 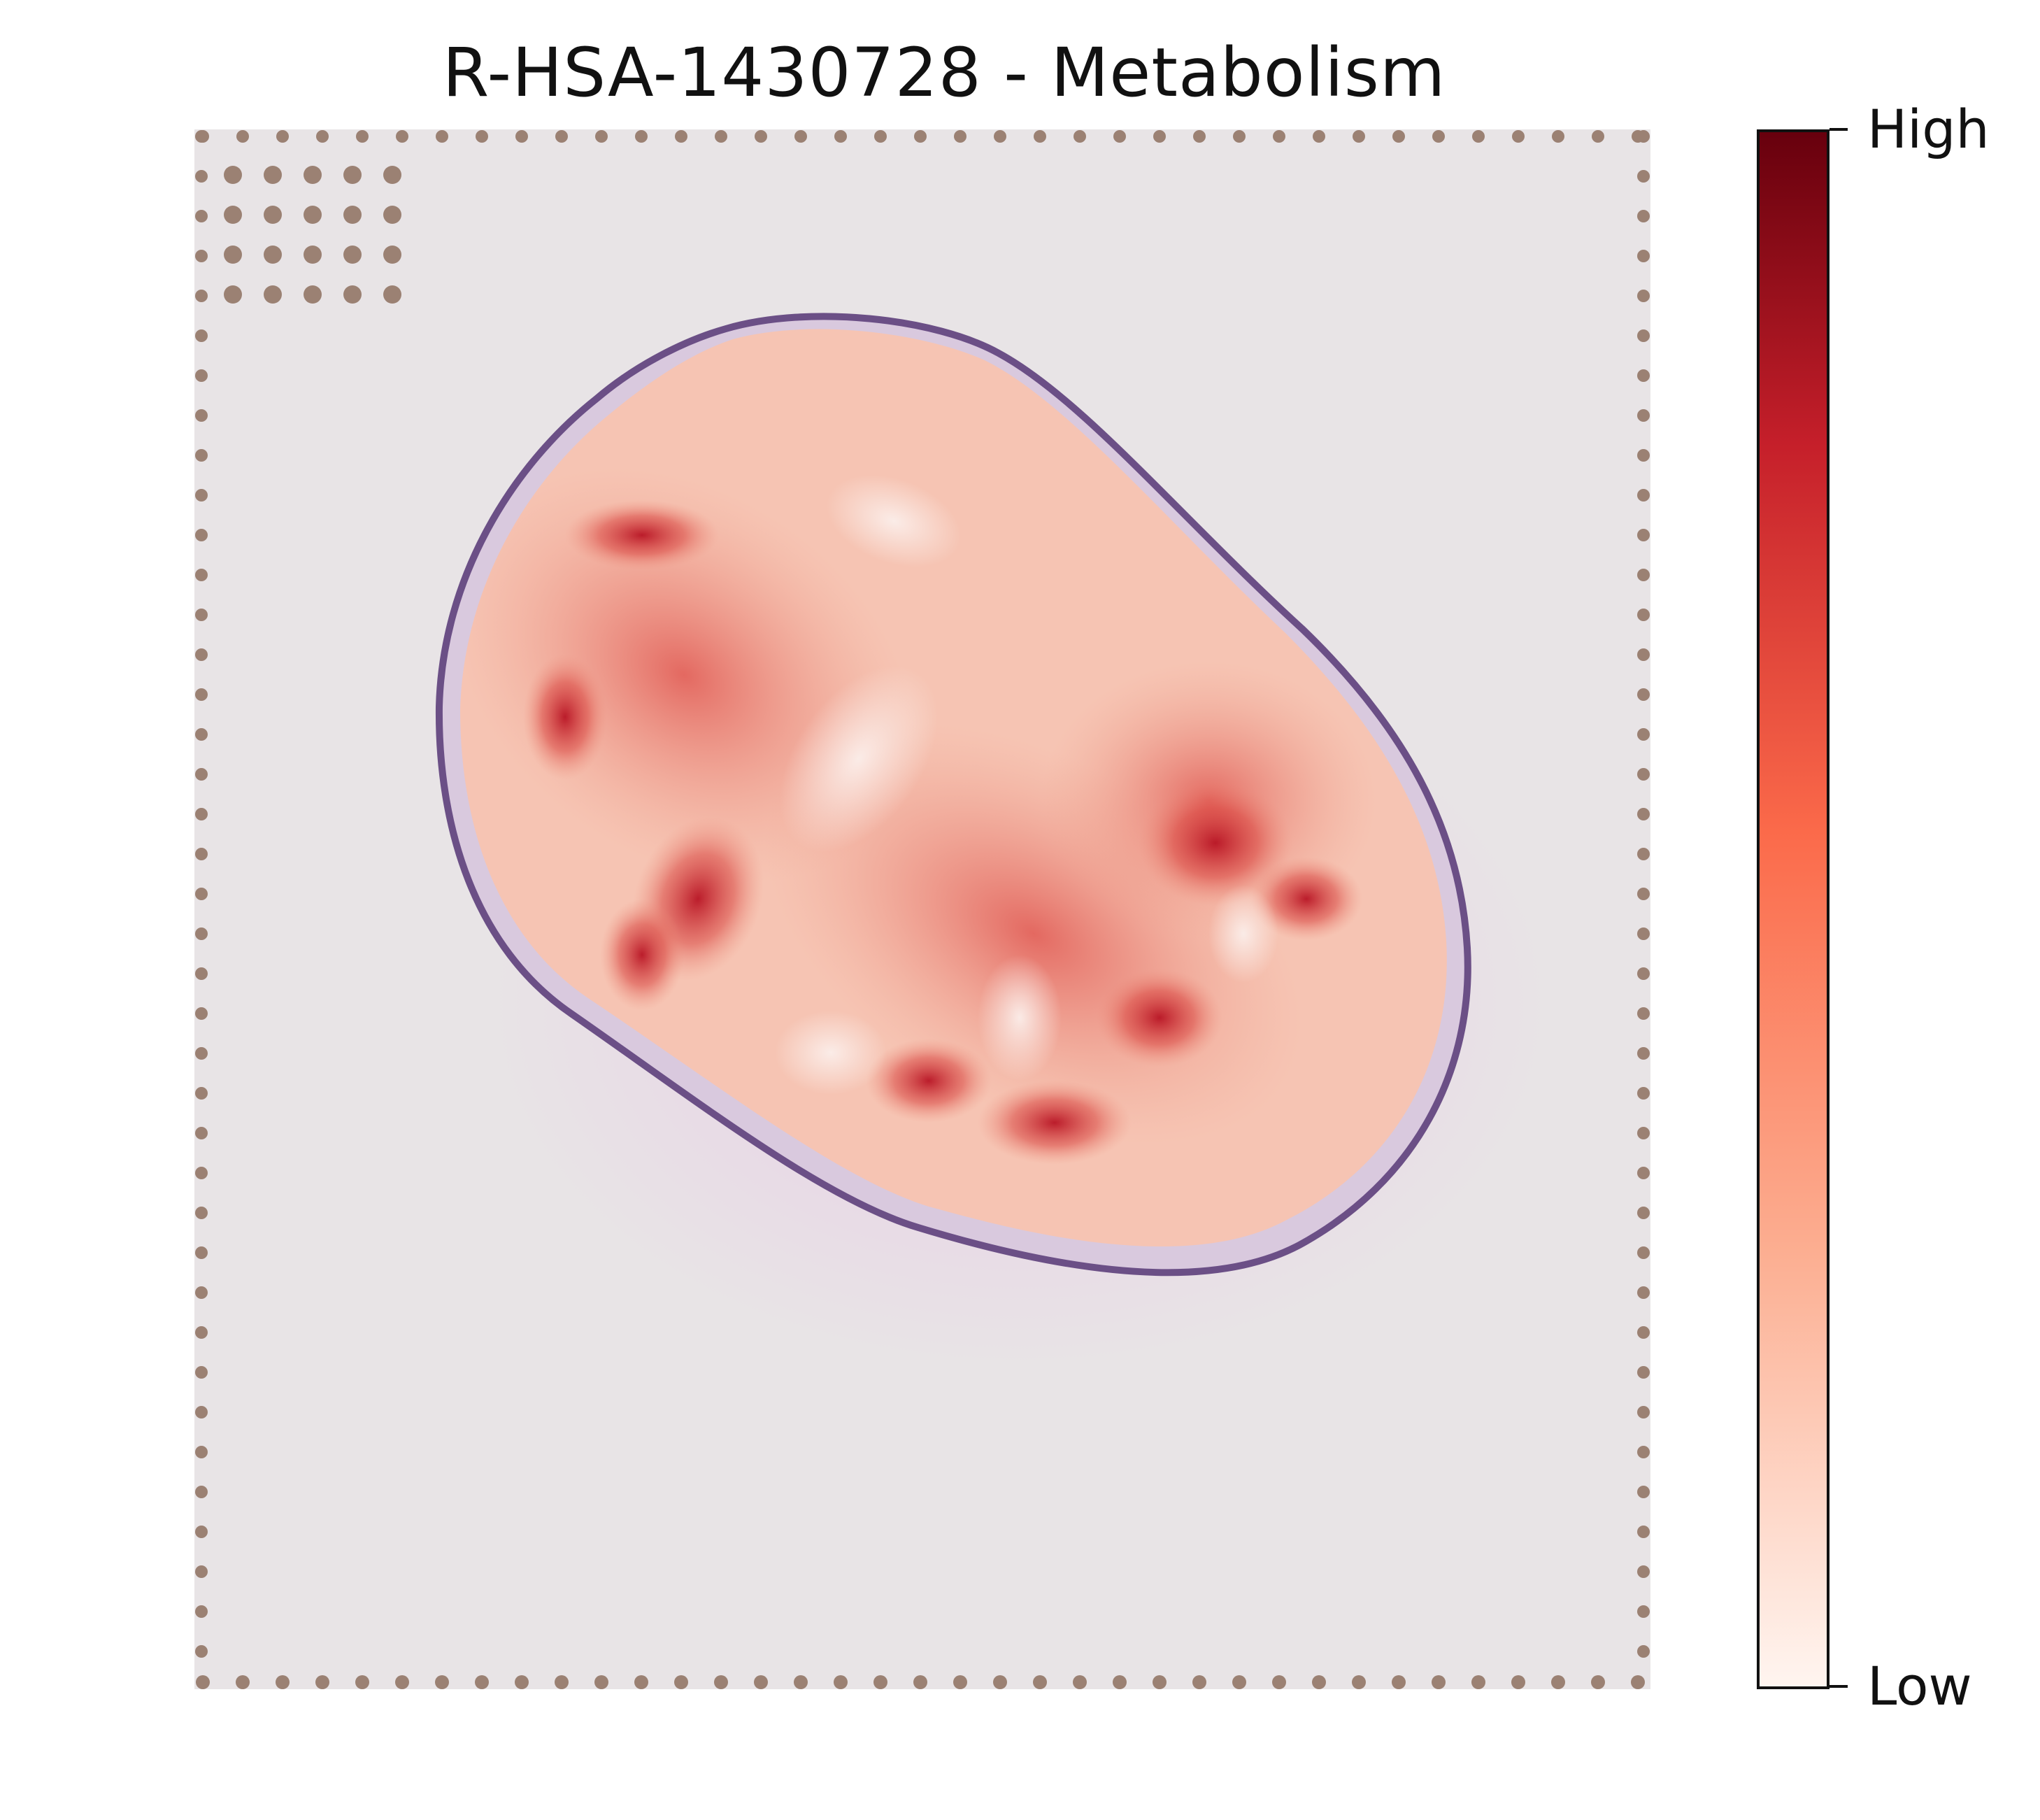 I want to click on colorbar, so click(x=1793, y=909).